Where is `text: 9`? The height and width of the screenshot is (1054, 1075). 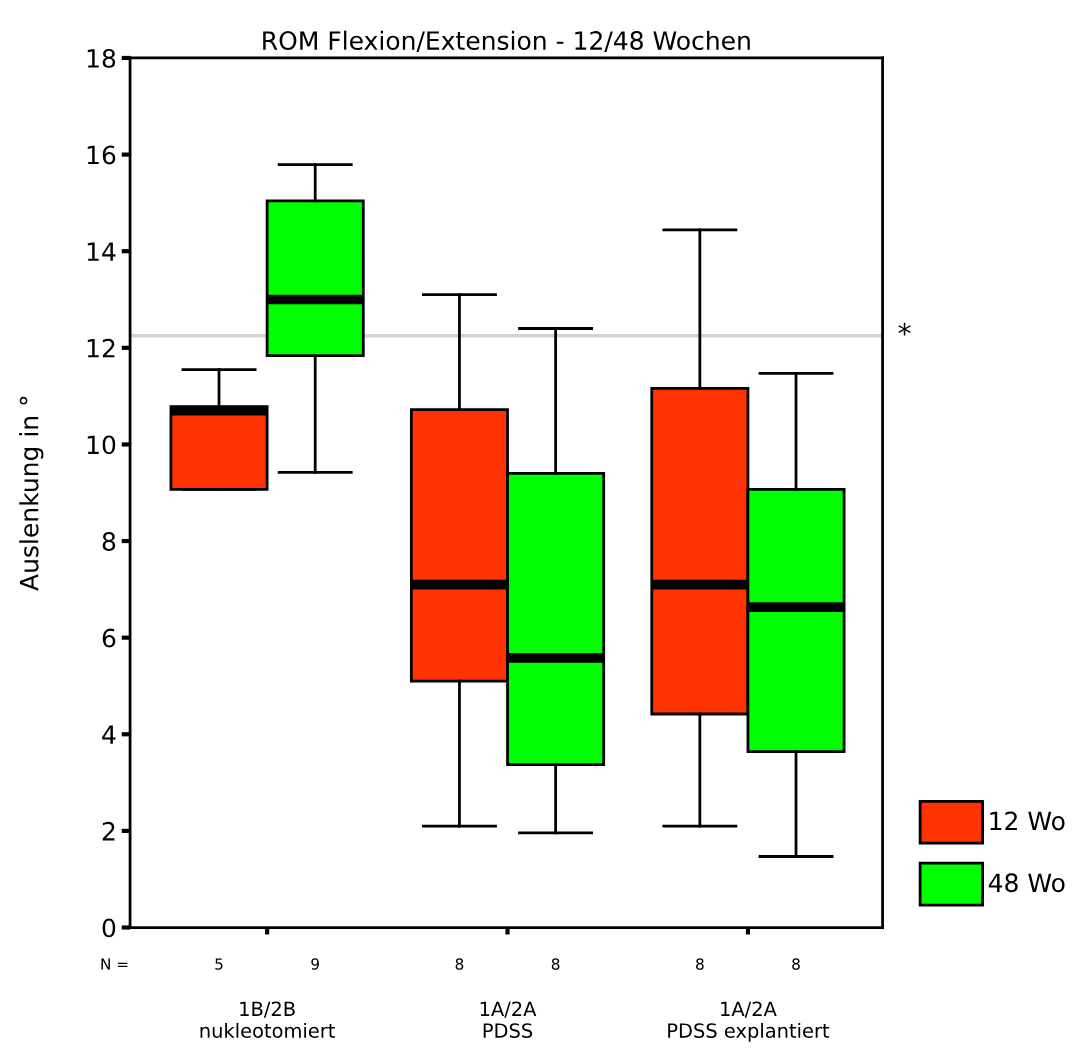
text: 9 is located at coordinates (315, 964).